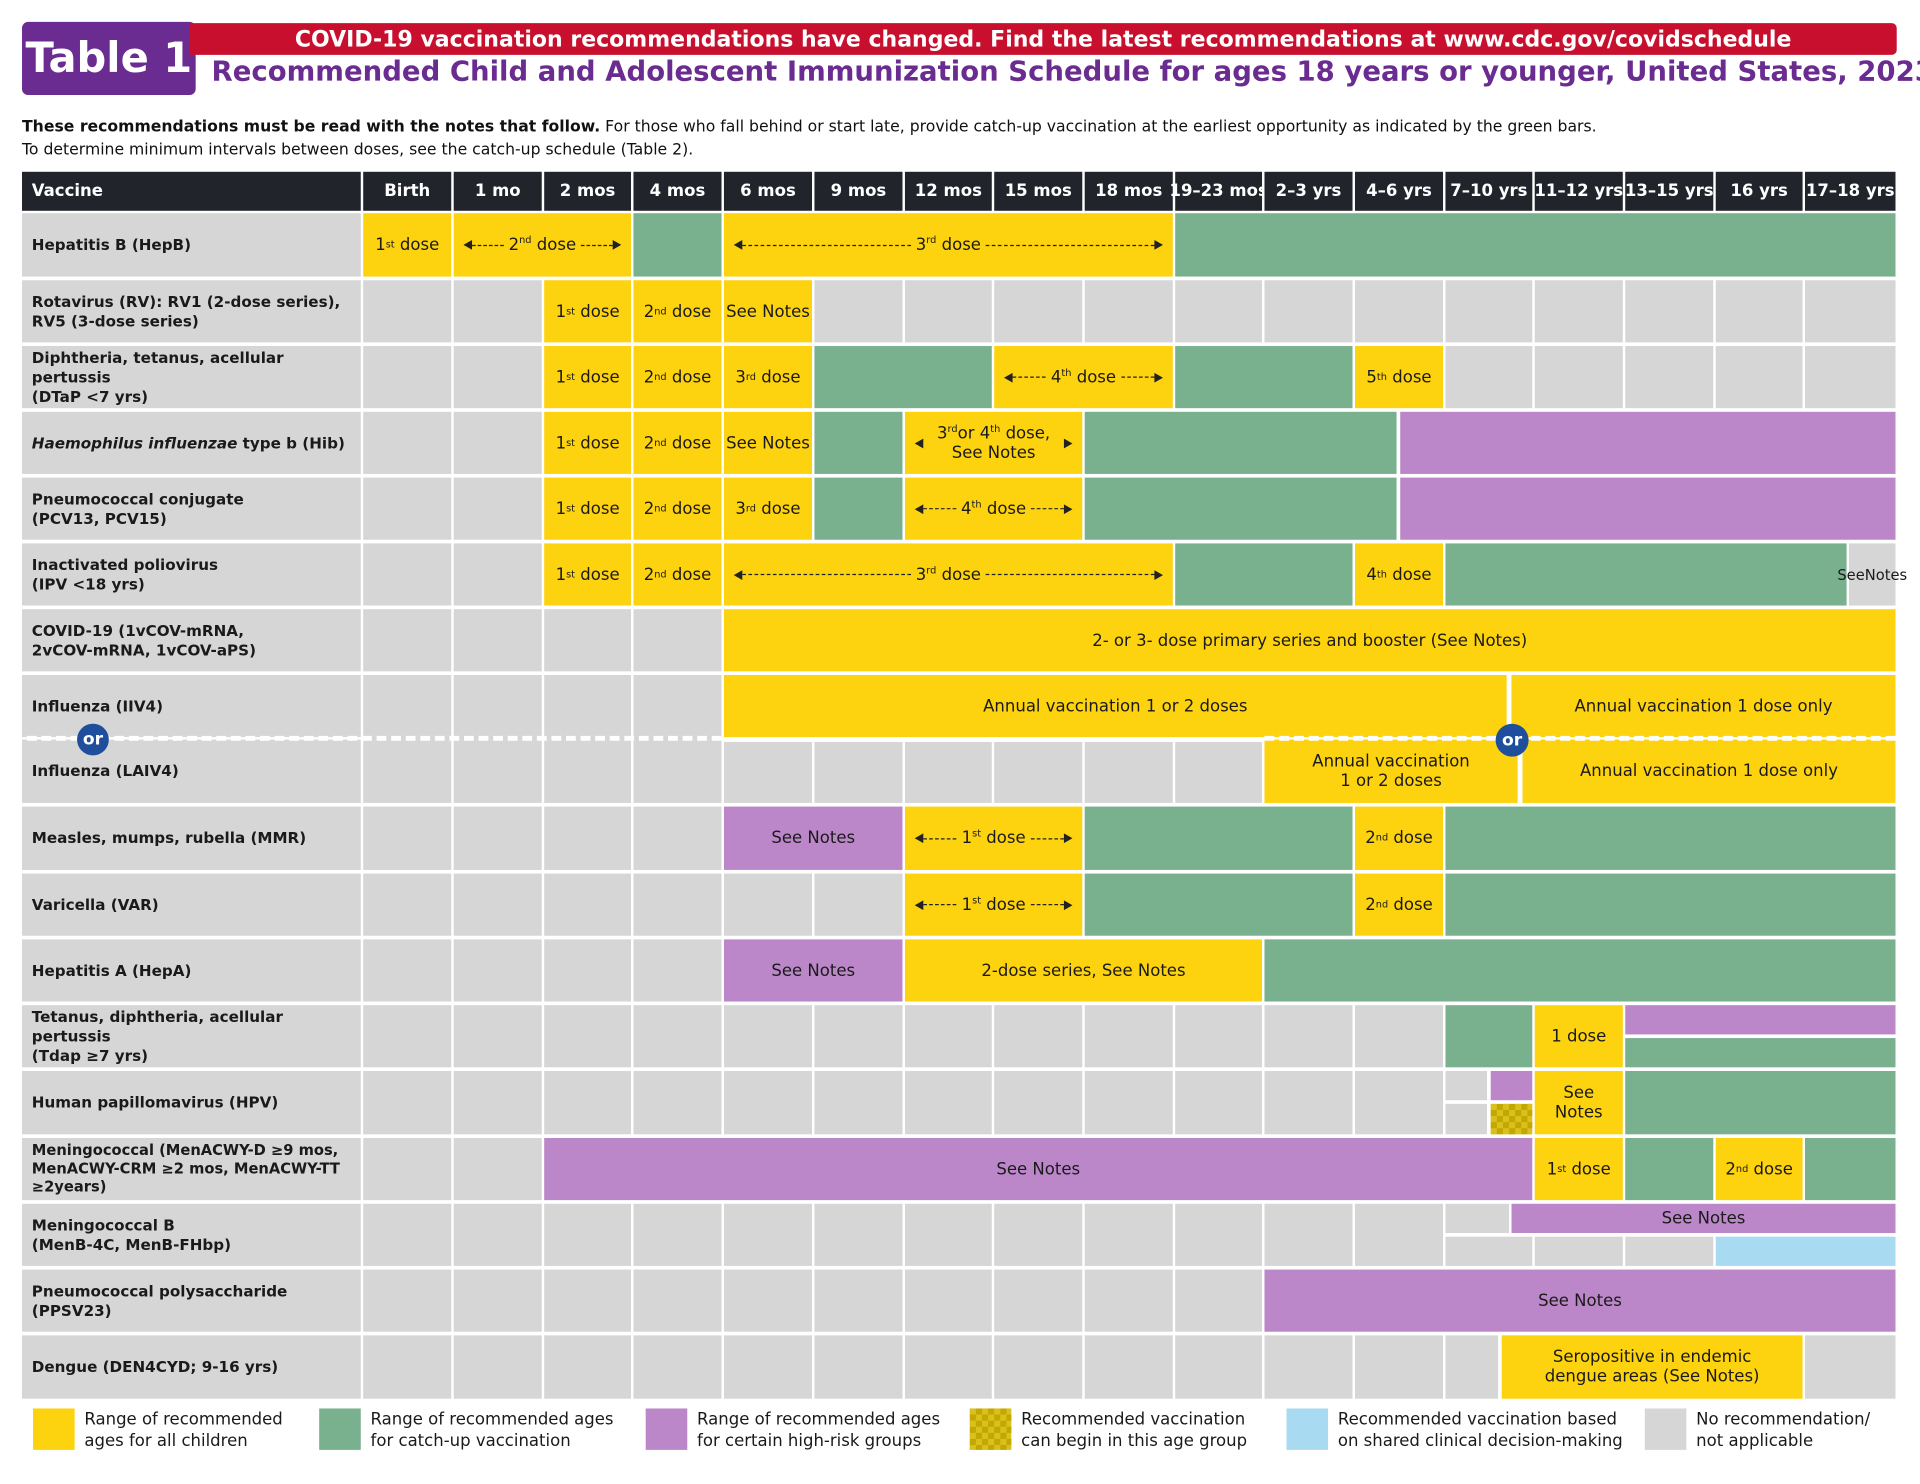 The image size is (1920, 1484). Describe the element at coordinates (993, 442) in the screenshot. I see `hib-dose3-or-4: 3rdor 4th dose, See Notes` at that location.